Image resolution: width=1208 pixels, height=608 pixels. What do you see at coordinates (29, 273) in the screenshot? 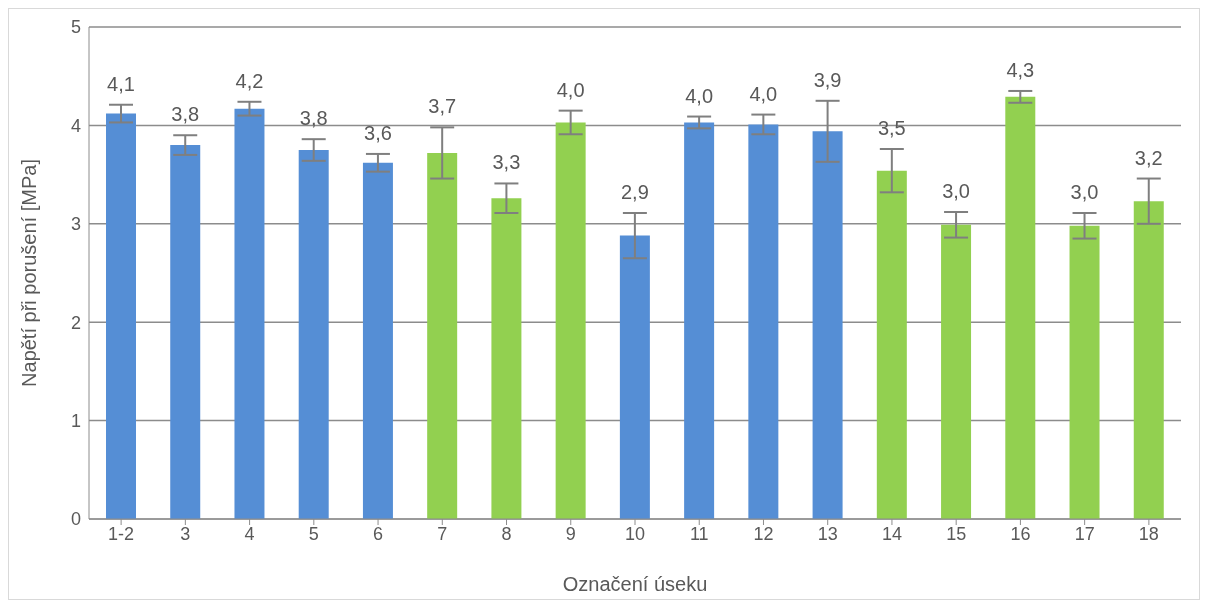
I see `y-axis-title: Napětí při porušení [MPa]` at bounding box center [29, 273].